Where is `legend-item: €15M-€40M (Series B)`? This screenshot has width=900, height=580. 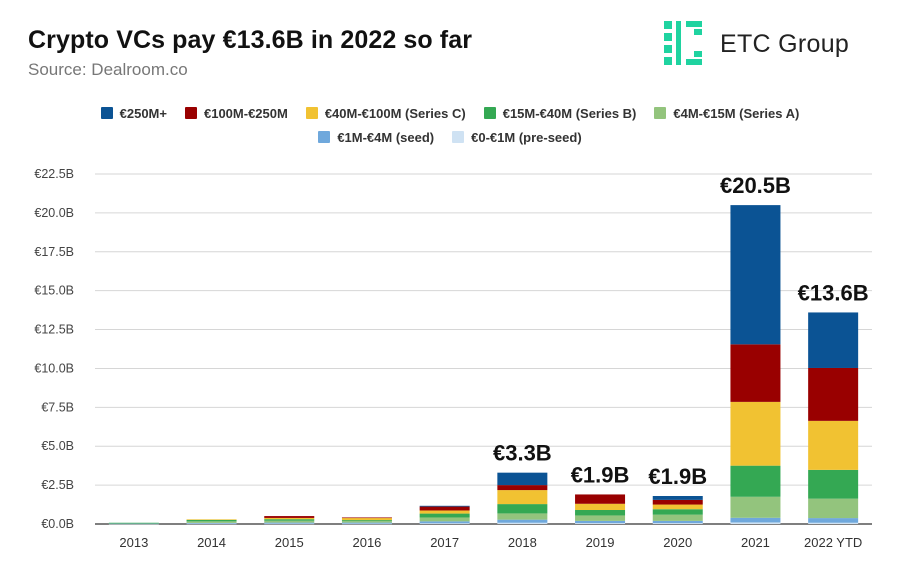 legend-item: €15M-€40M (Series B) is located at coordinates (560, 113).